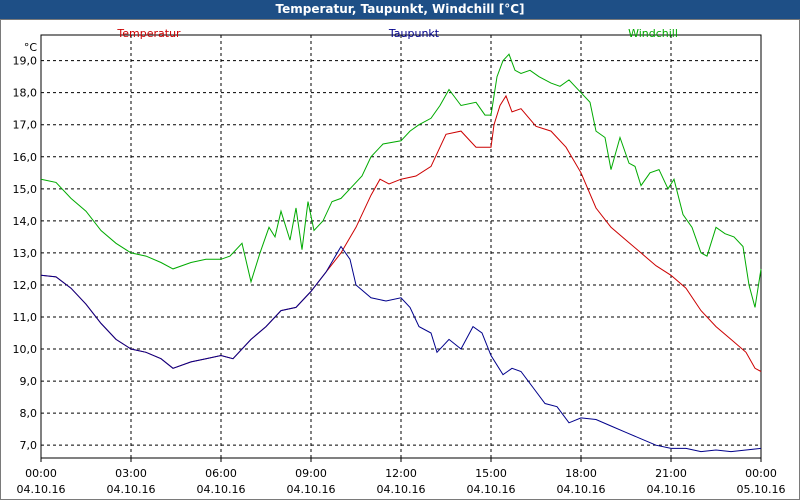  What do you see at coordinates (25, 221) in the screenshot?
I see `y-tick-label: 14,0` at bounding box center [25, 221].